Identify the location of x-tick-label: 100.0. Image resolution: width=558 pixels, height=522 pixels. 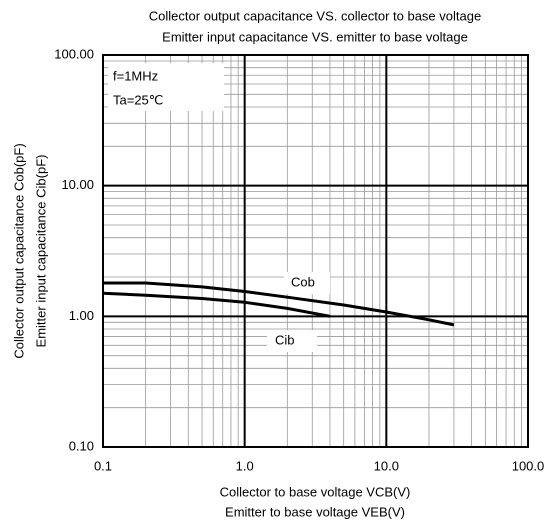
(528, 465).